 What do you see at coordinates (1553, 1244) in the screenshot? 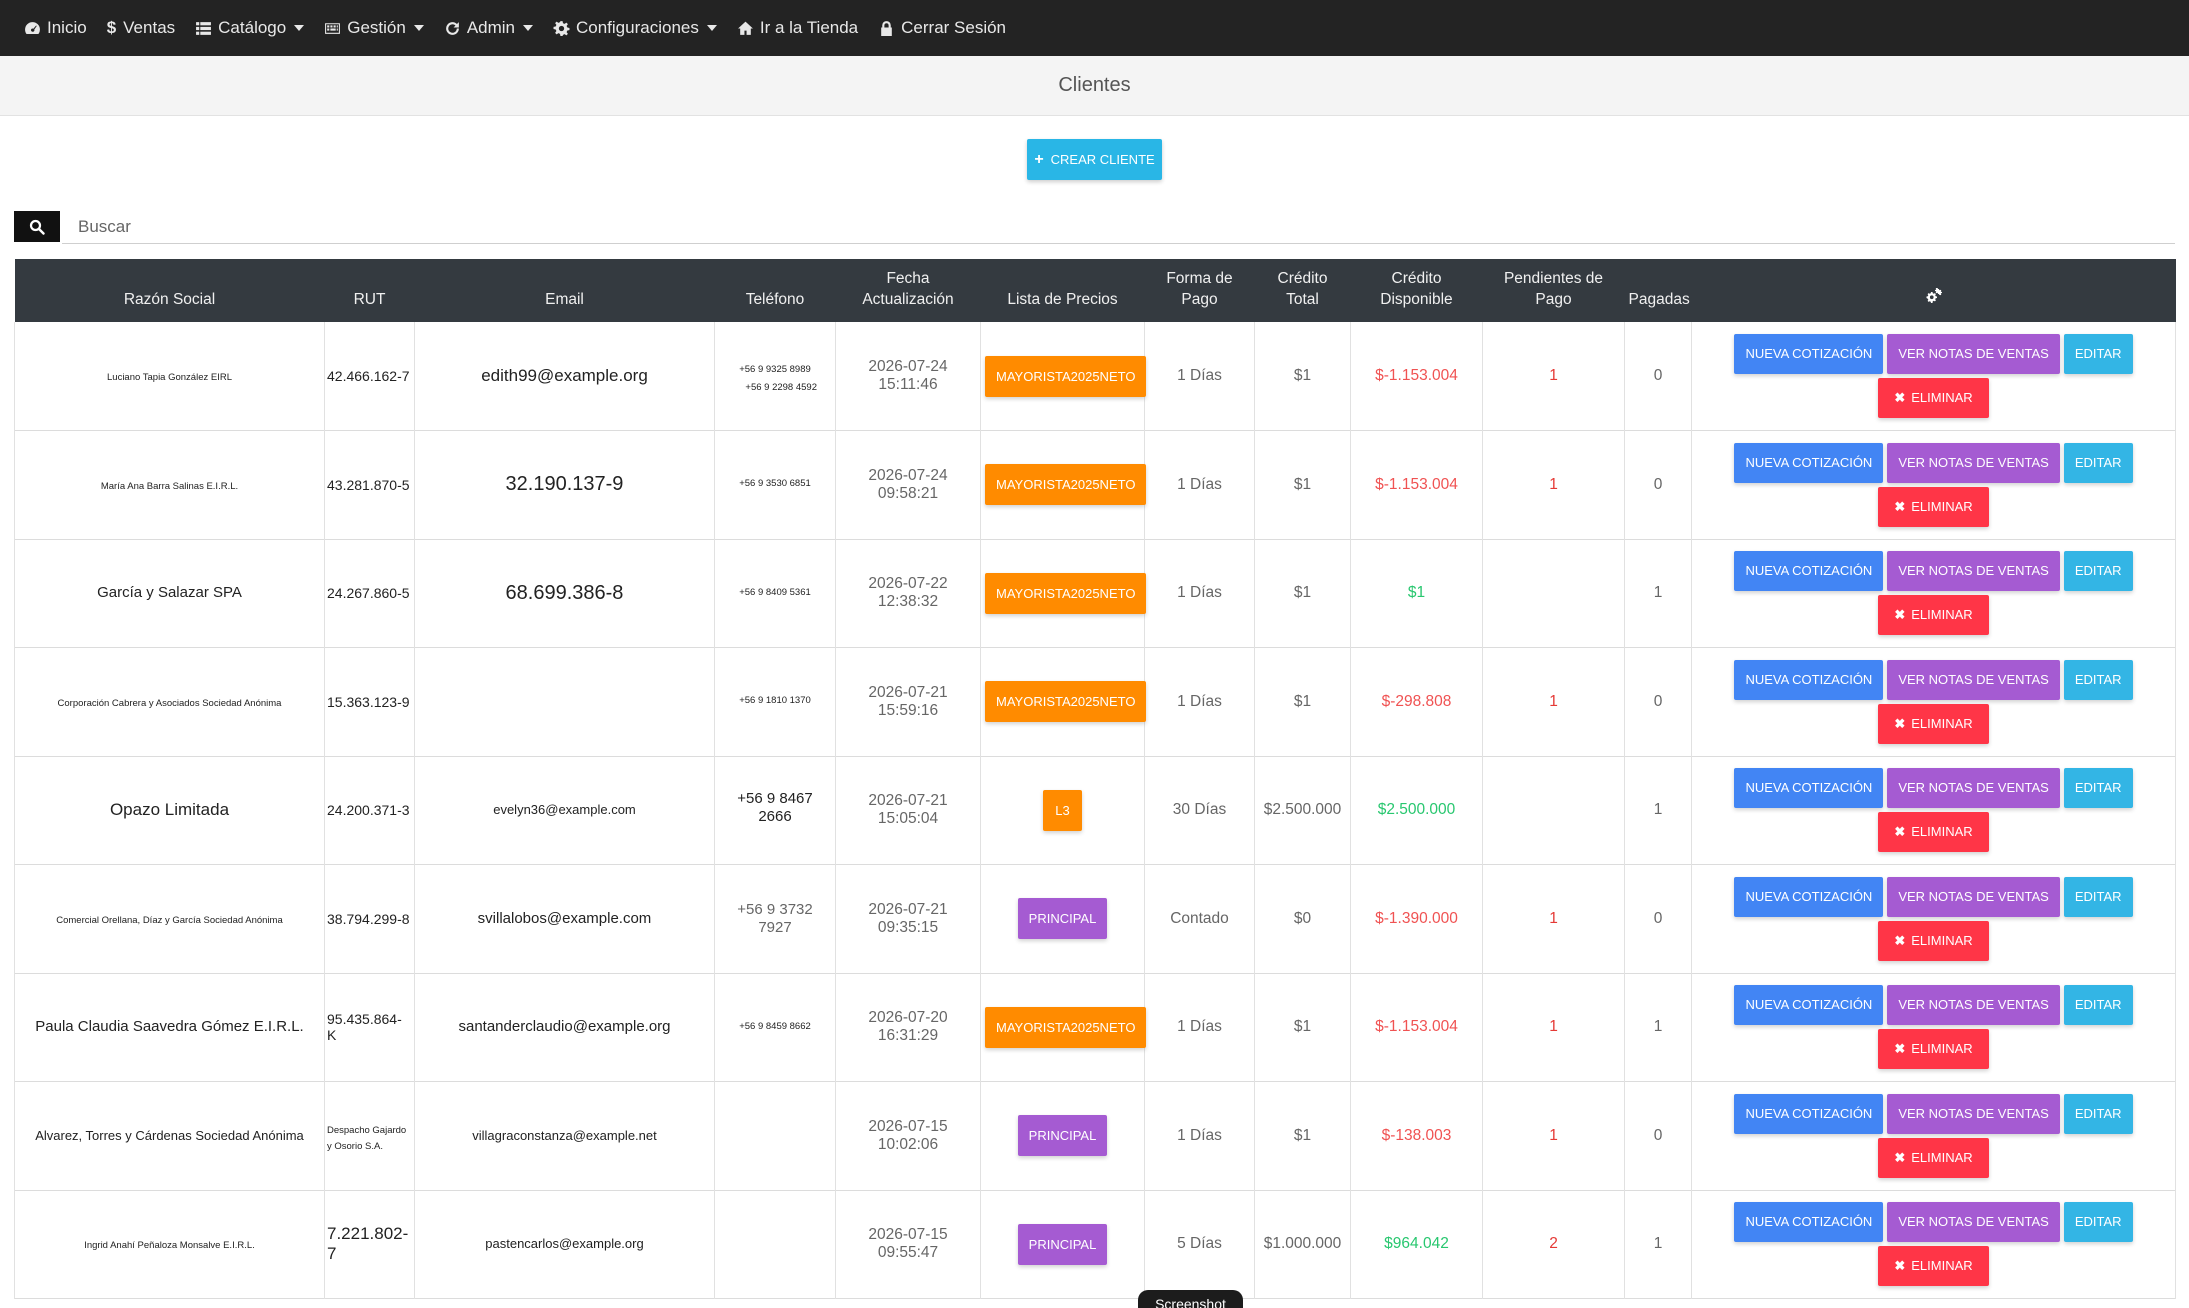
I see `pendientes-text: 2` at bounding box center [1553, 1244].